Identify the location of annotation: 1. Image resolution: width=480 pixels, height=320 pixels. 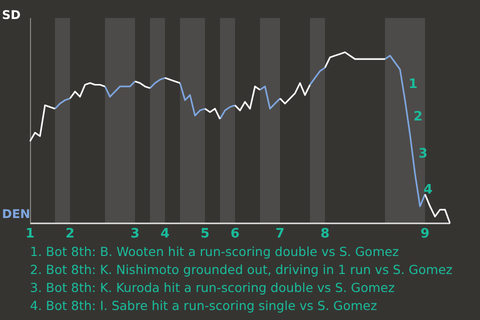
(413, 84).